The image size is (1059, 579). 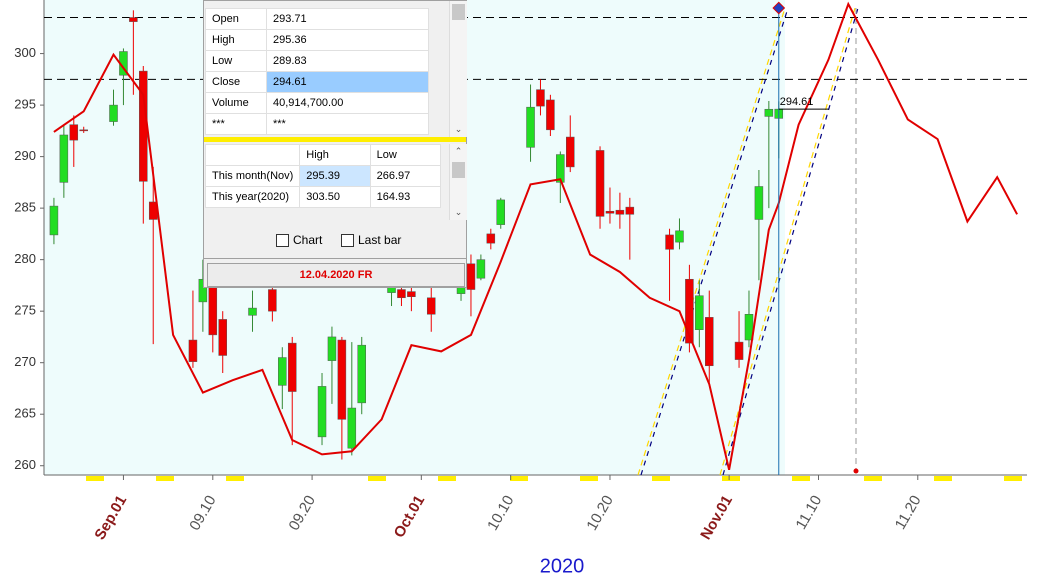 I want to click on header-cell, so click(x=252, y=155).